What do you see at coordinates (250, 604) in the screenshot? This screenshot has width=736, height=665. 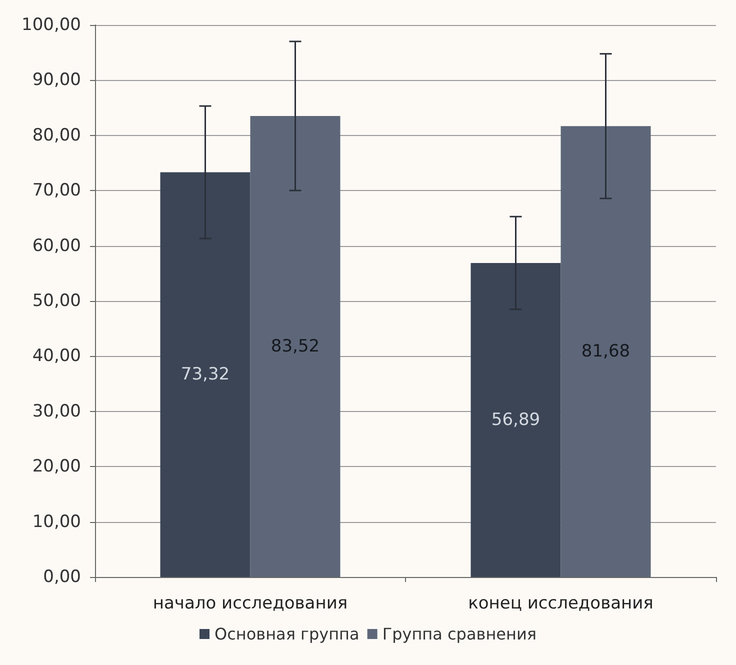 I see `x-tick-label: начало исследования` at bounding box center [250, 604].